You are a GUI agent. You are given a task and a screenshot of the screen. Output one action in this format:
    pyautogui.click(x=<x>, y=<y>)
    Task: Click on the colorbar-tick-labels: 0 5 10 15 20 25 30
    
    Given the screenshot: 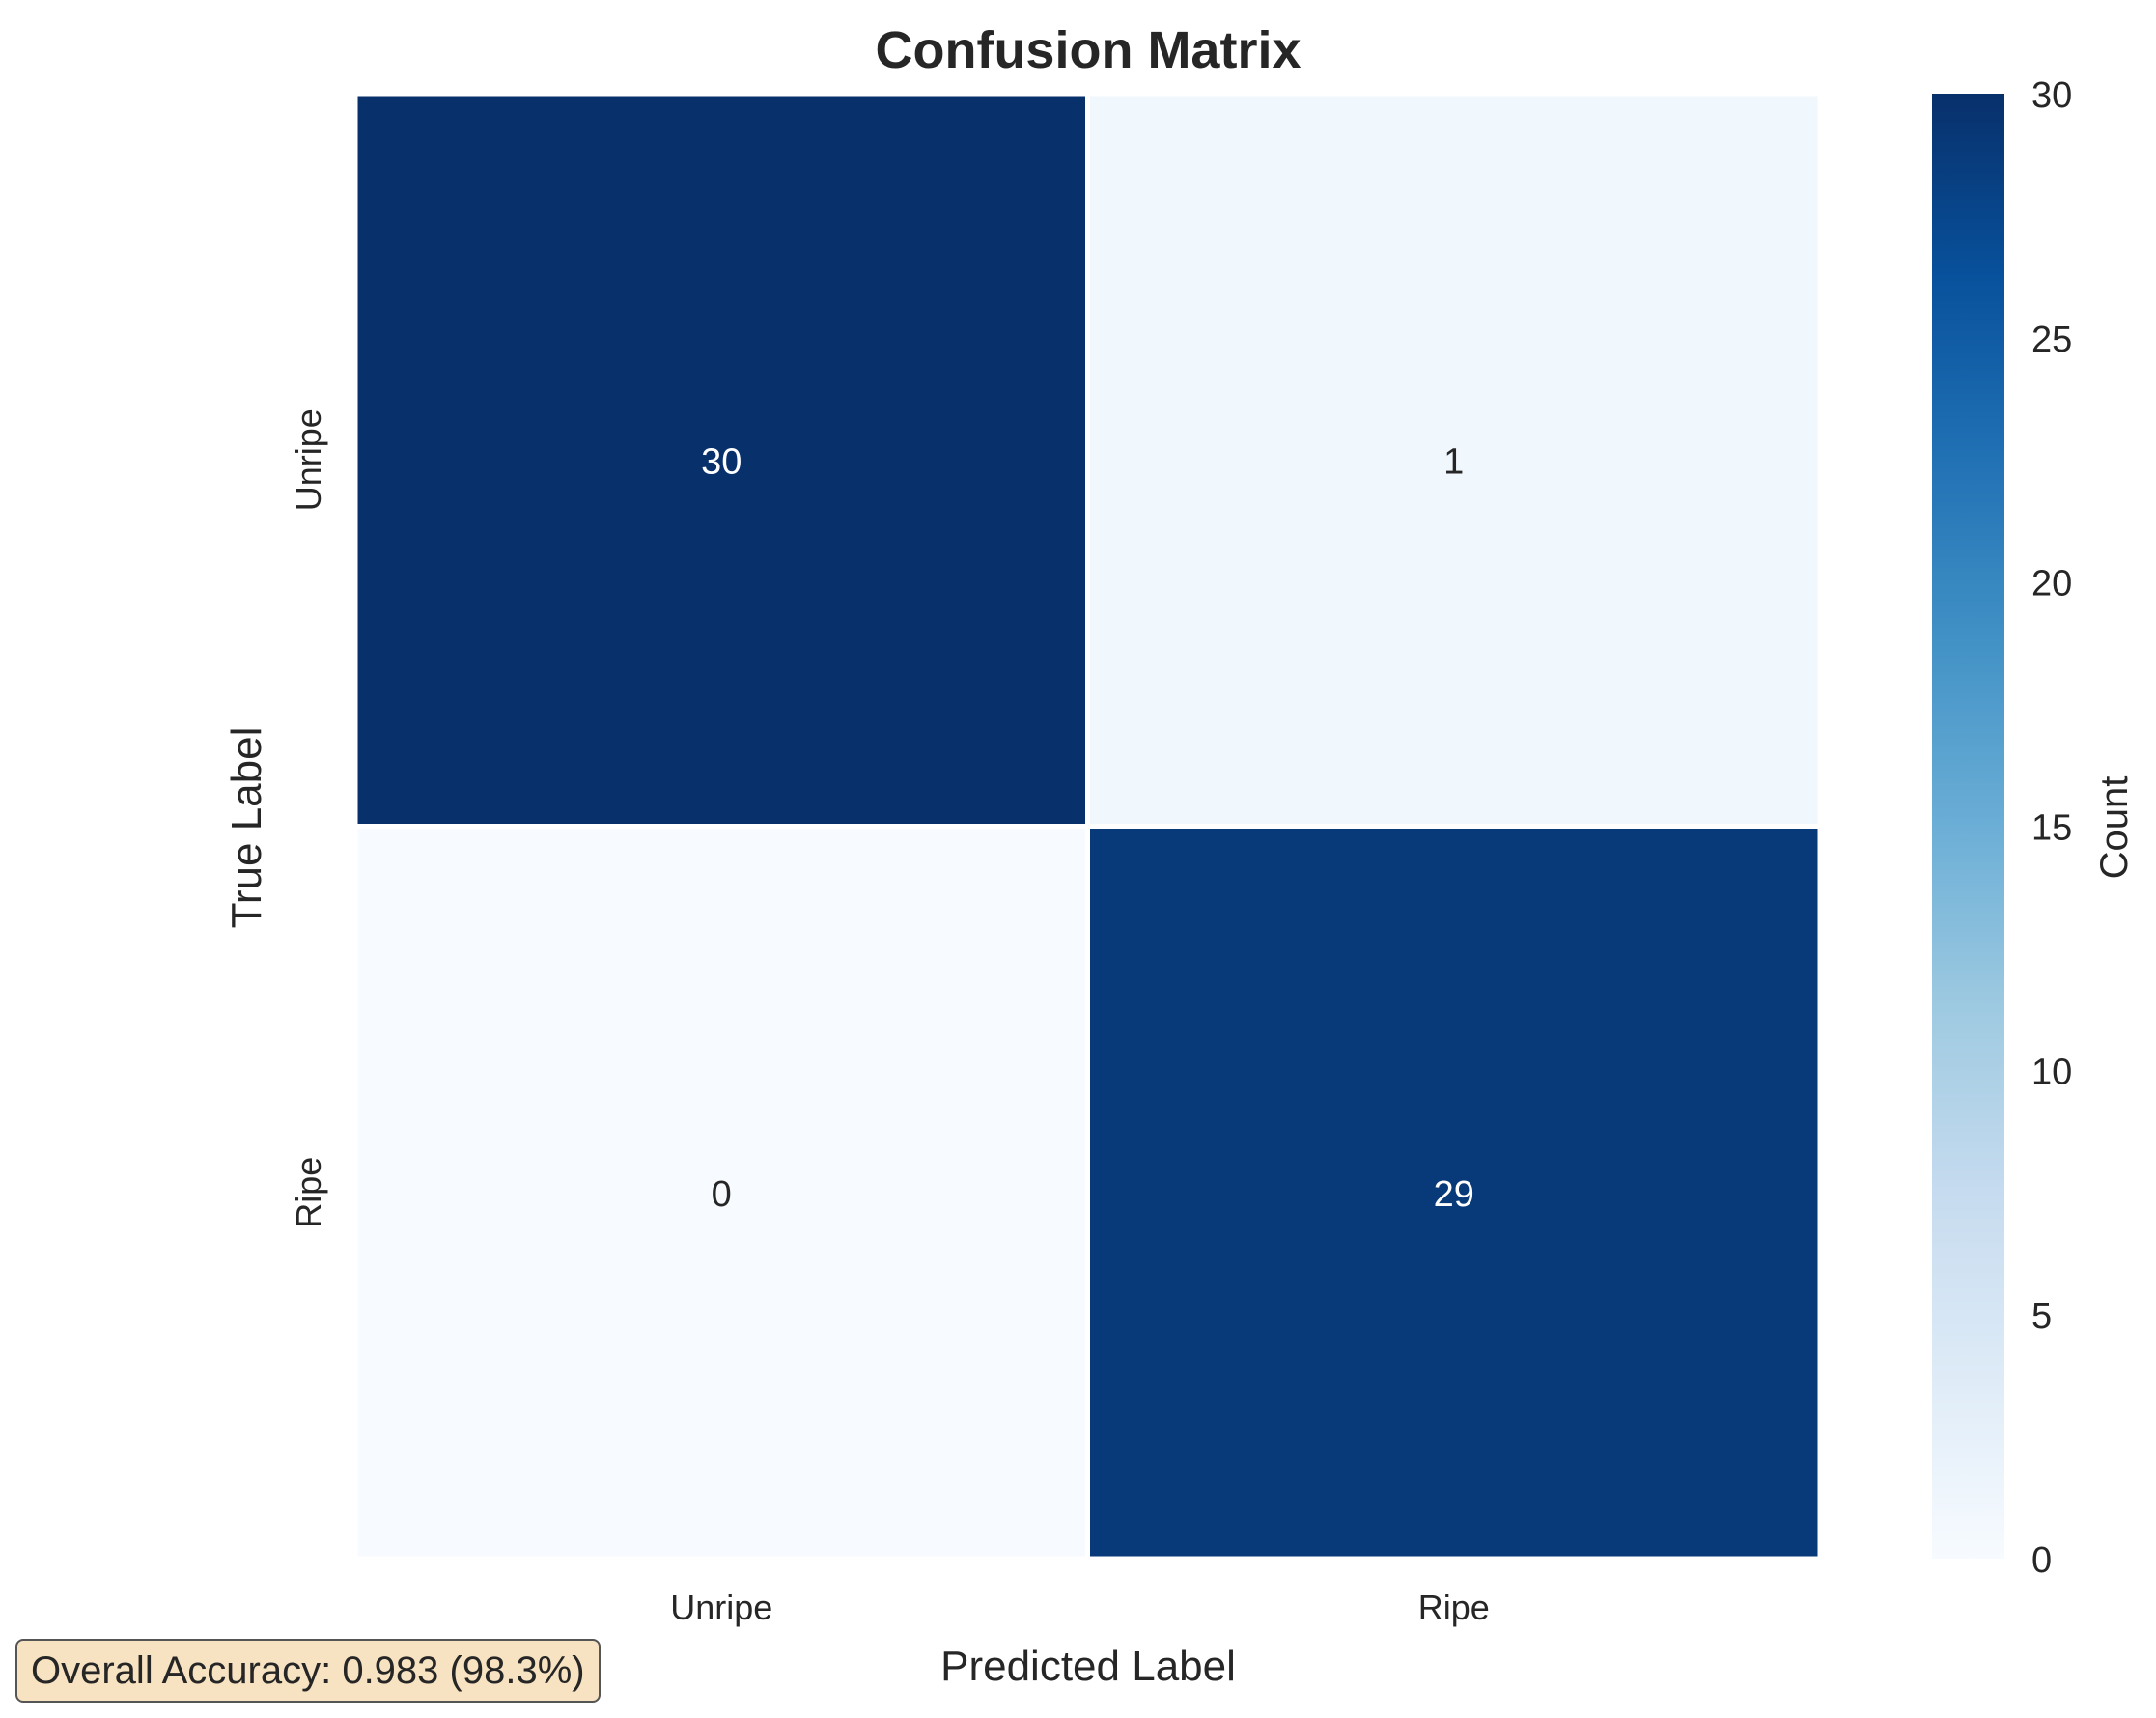 What is the action you would take?
    pyautogui.click(x=2052, y=828)
    